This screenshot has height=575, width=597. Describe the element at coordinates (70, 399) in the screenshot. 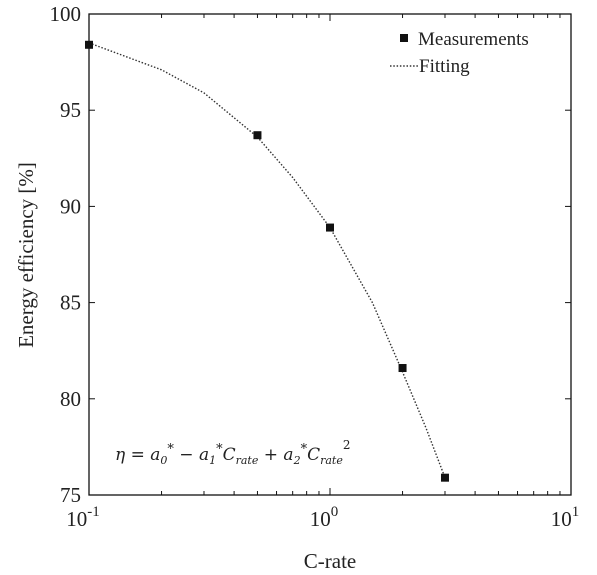

I see `y-tick-label: 80` at that location.